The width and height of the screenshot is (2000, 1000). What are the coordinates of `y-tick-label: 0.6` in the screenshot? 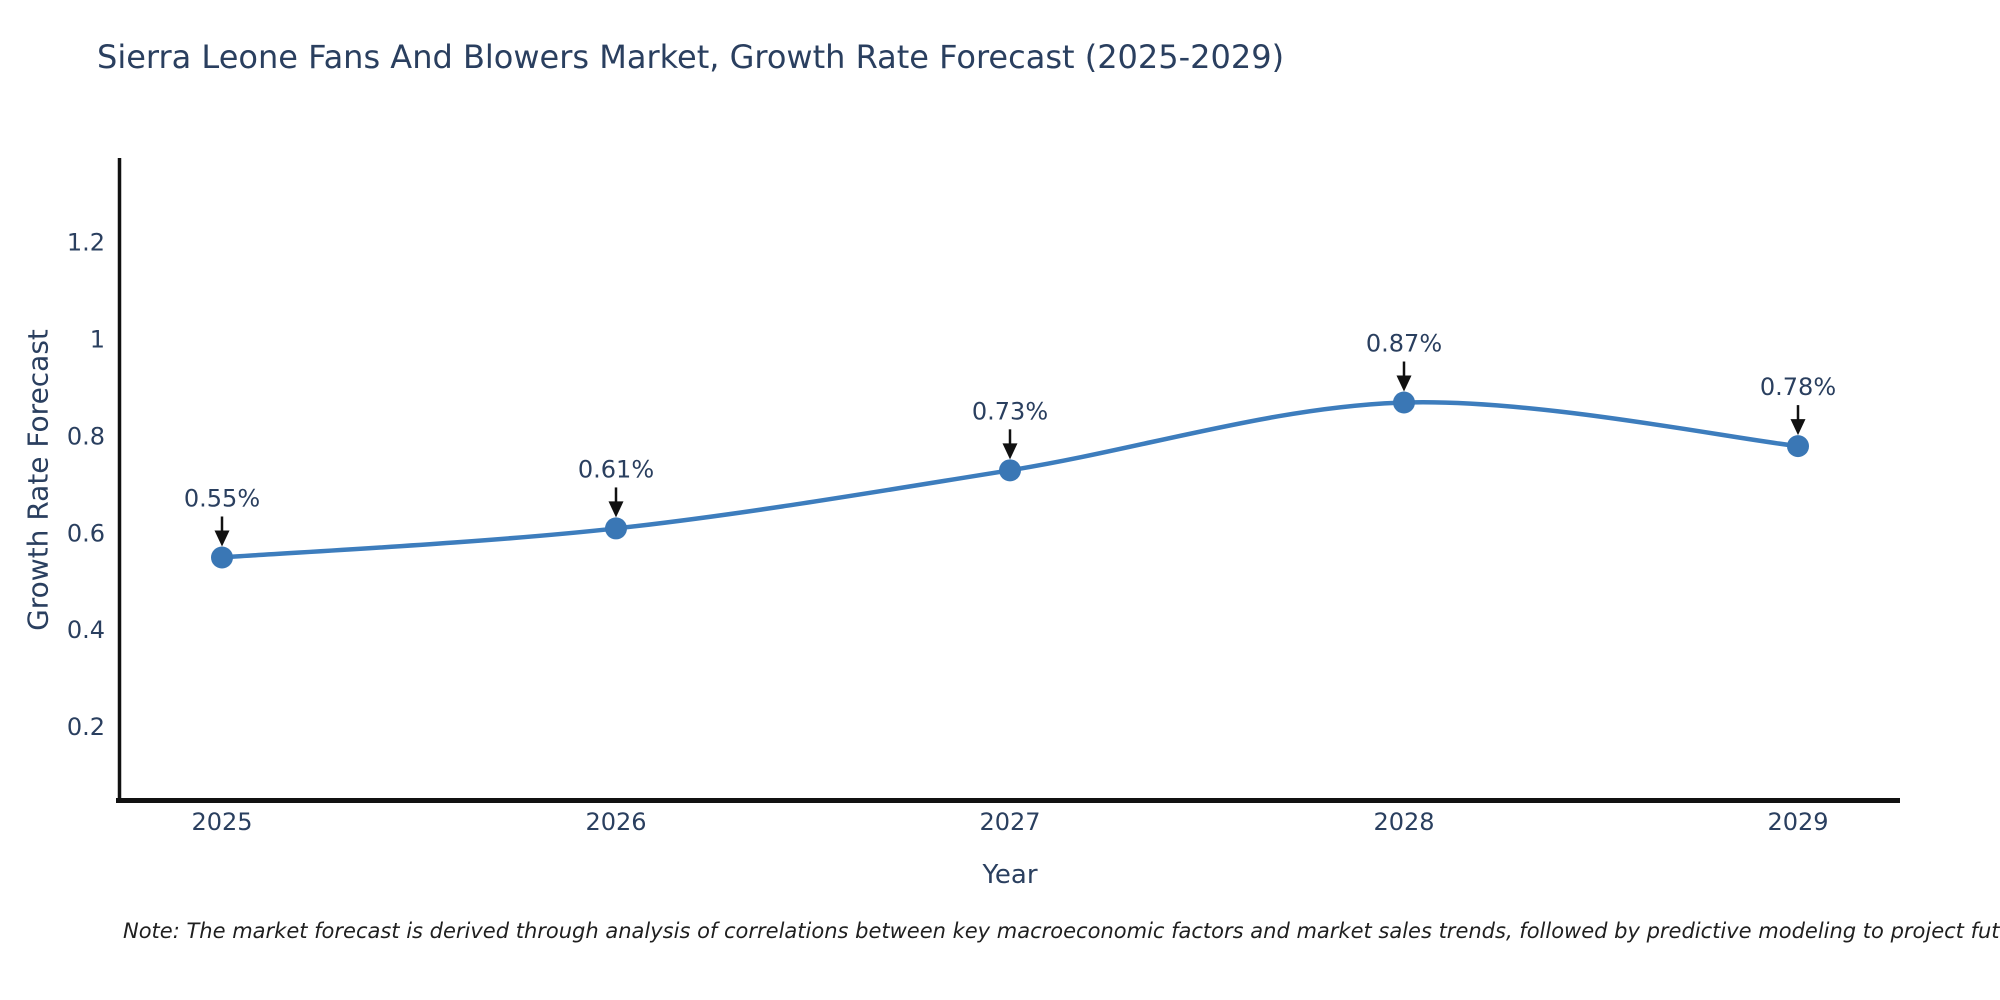 It's located at (86, 533).